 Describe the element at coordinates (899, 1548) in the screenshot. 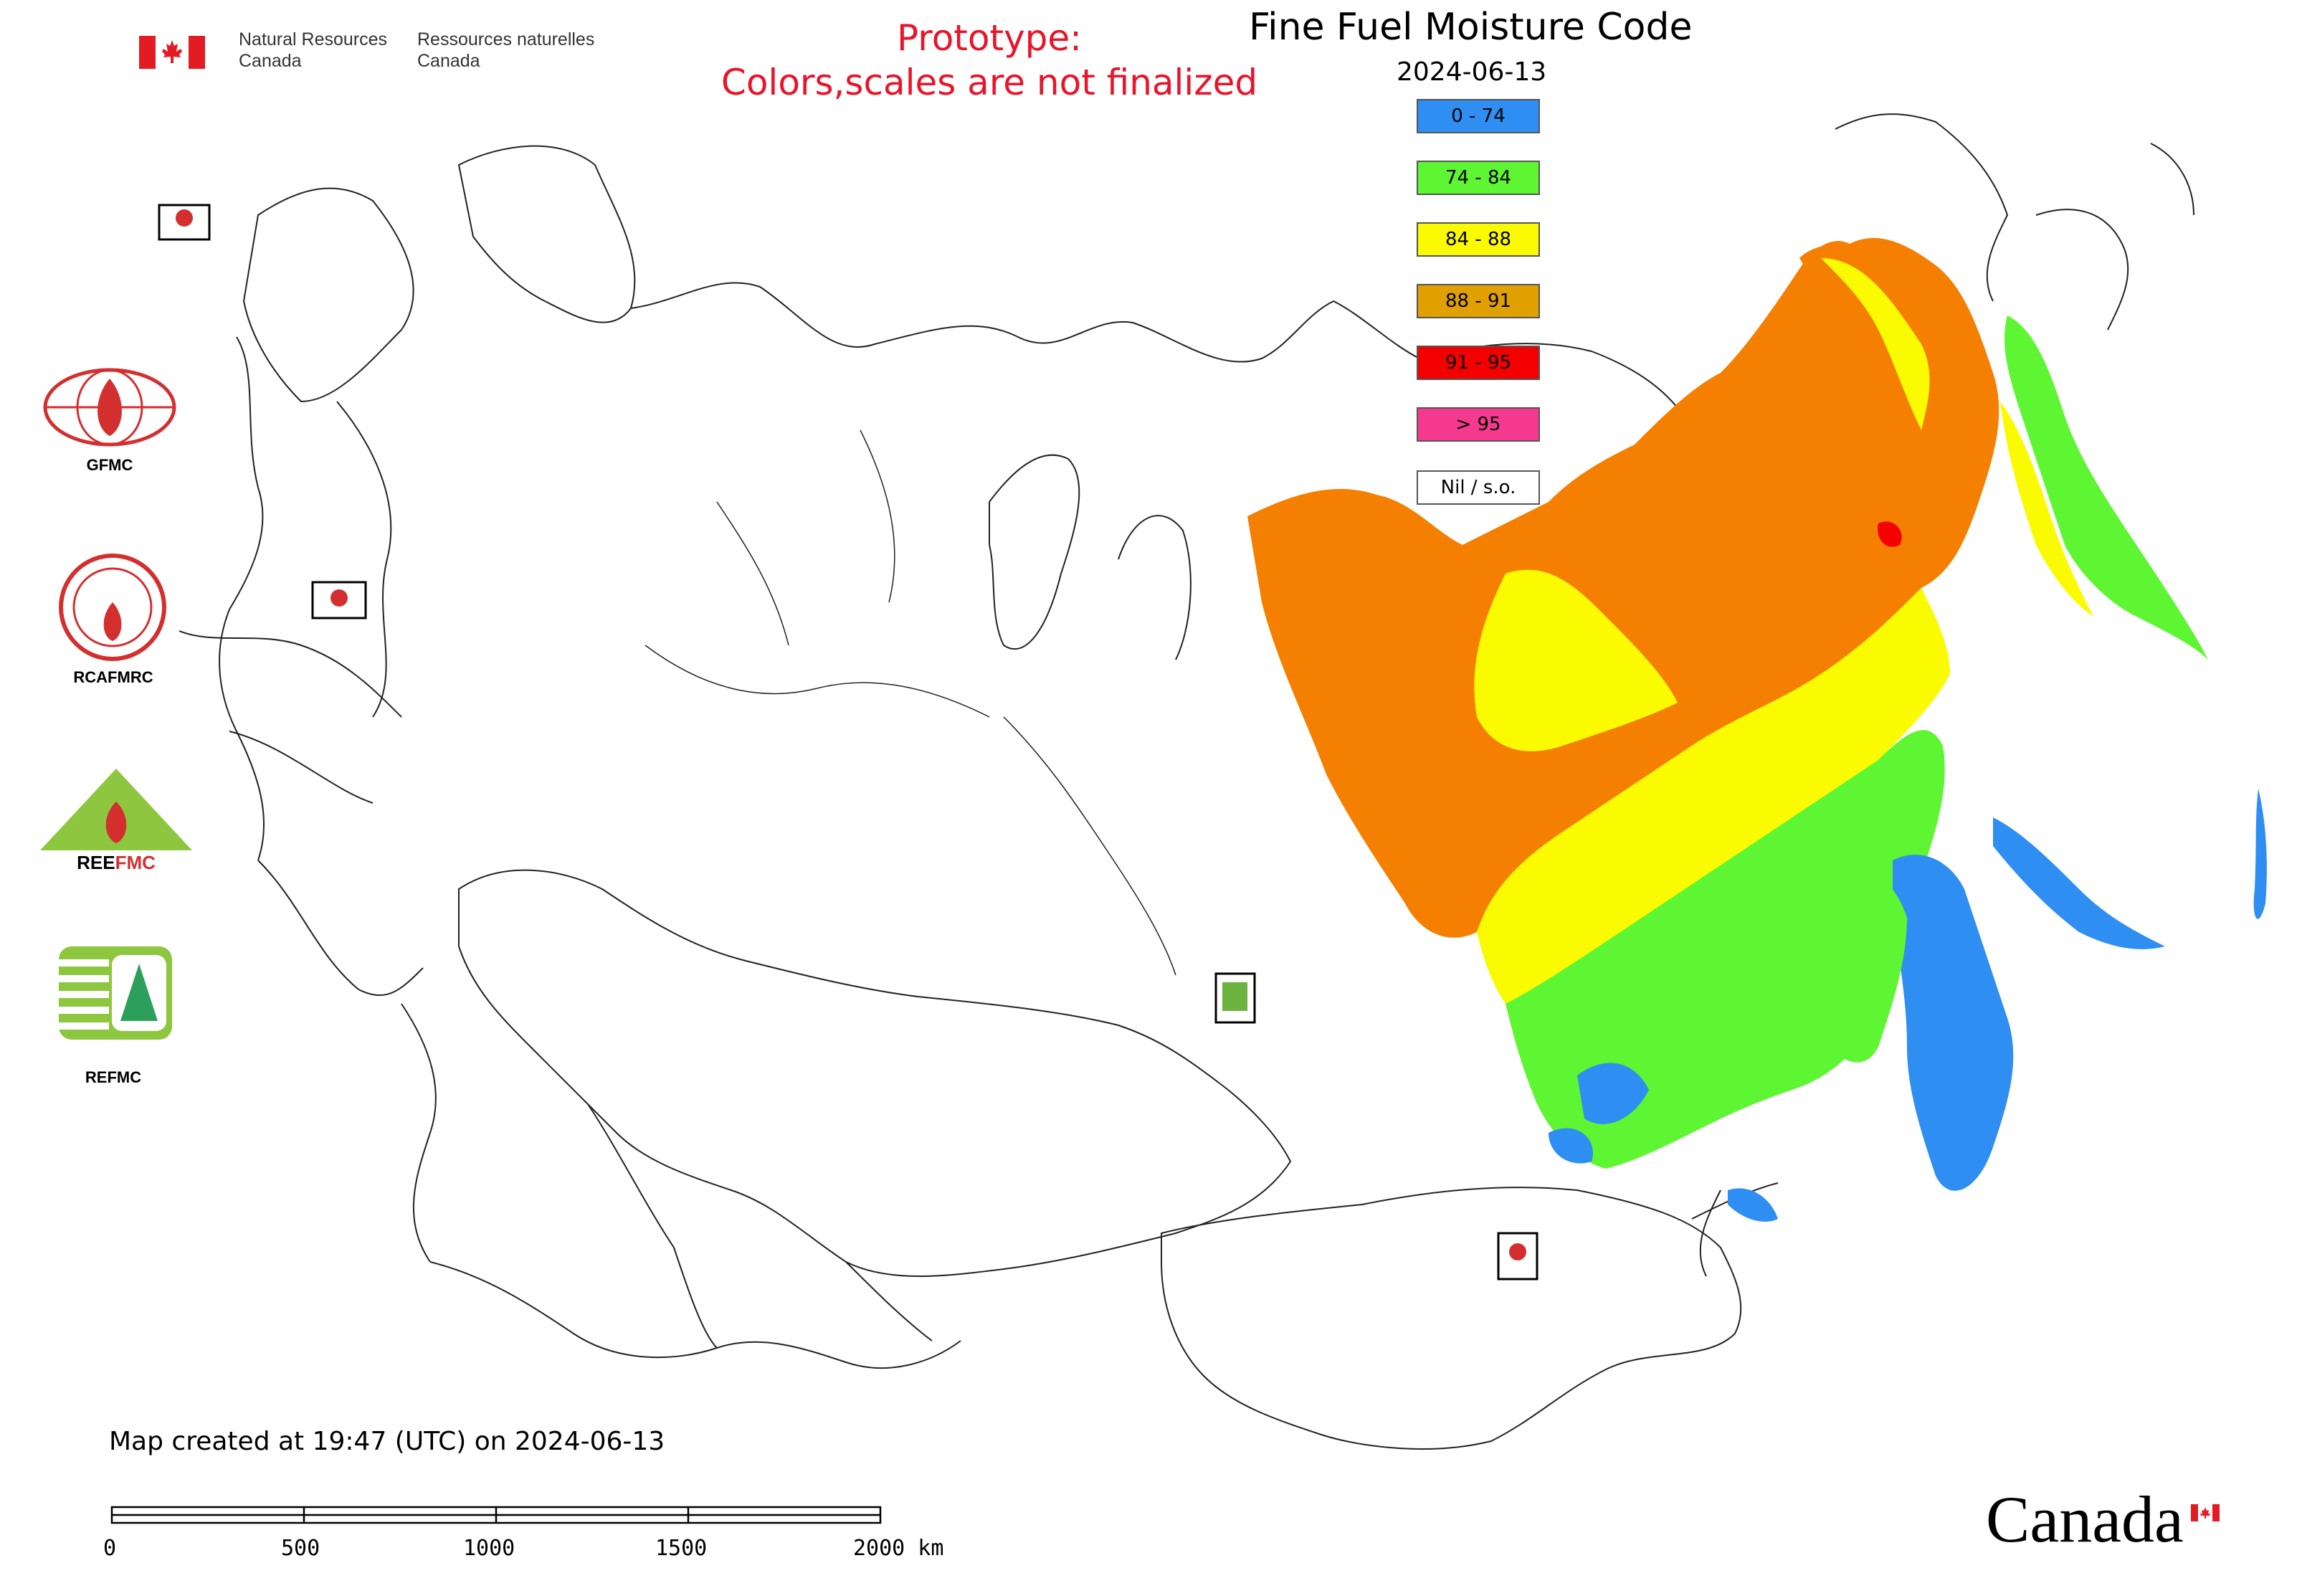

I see `scale-label: 2000 km` at that location.